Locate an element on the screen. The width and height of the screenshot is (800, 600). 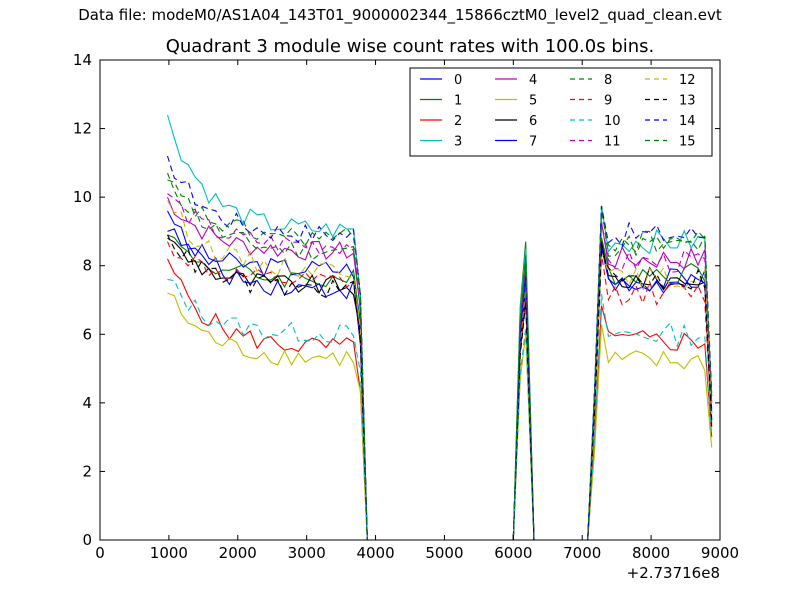
y-tick-label: 6 is located at coordinates (87, 334).